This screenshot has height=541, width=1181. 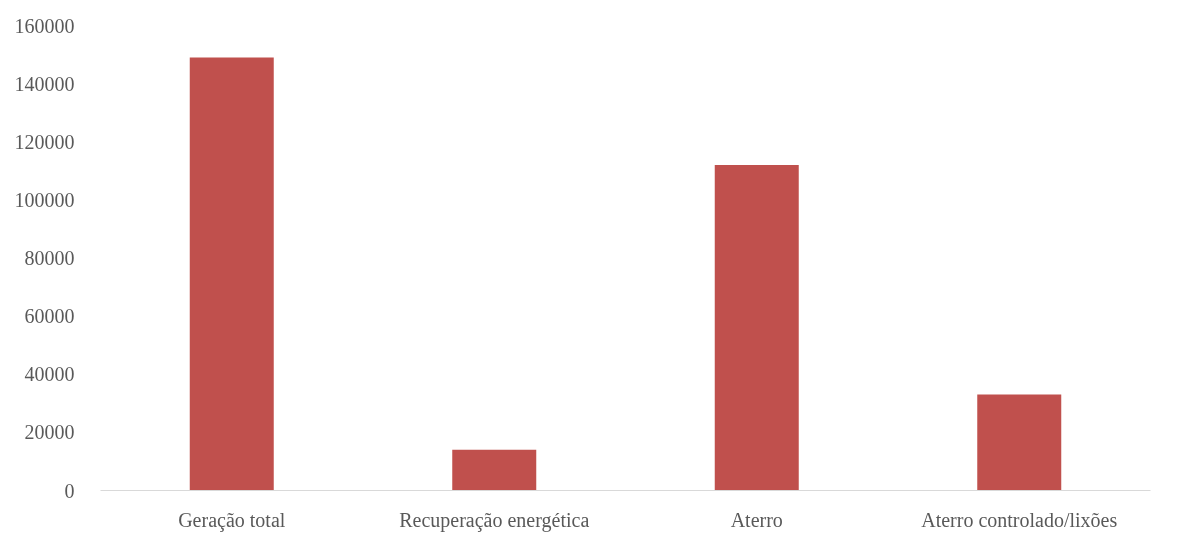 I want to click on y-tick-label: 100000, so click(x=44, y=199).